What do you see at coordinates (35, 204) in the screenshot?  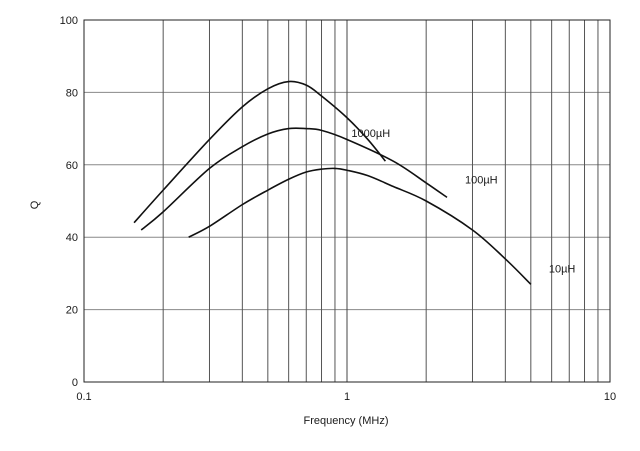 I see `y-axis-label: Q` at bounding box center [35, 204].